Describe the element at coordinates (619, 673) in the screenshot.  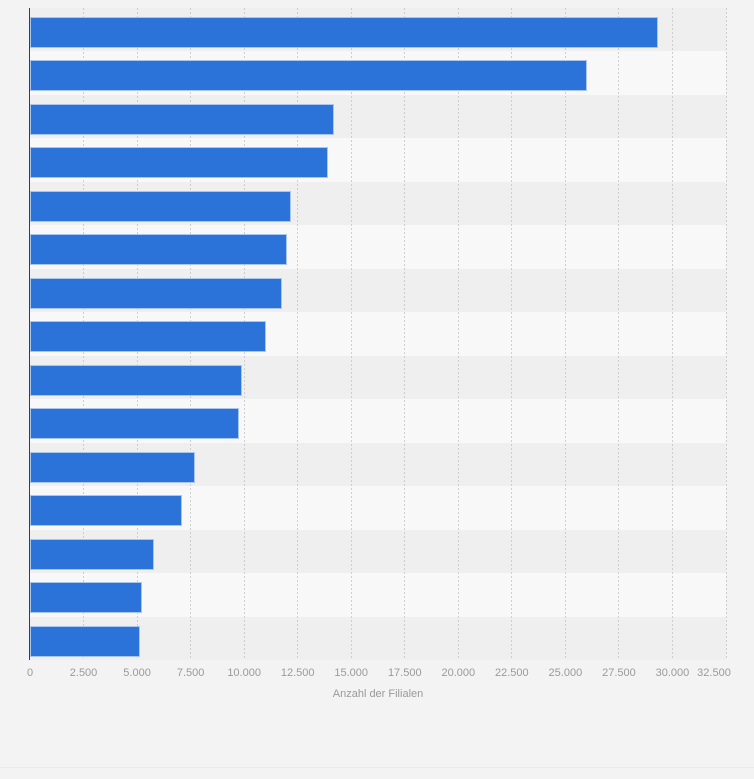
I see `x-axis-tick-label: 27.500` at that location.